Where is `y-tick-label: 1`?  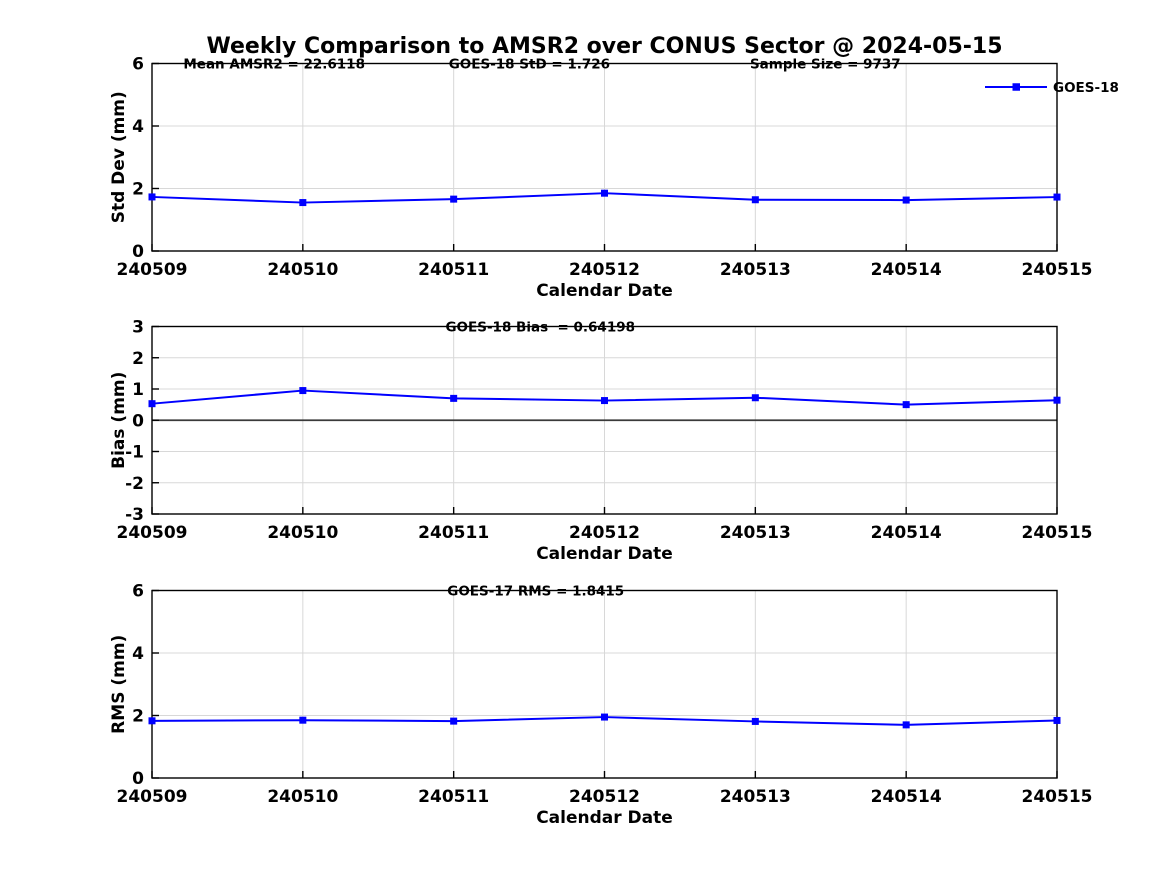 y-tick-label: 1 is located at coordinates (138, 390).